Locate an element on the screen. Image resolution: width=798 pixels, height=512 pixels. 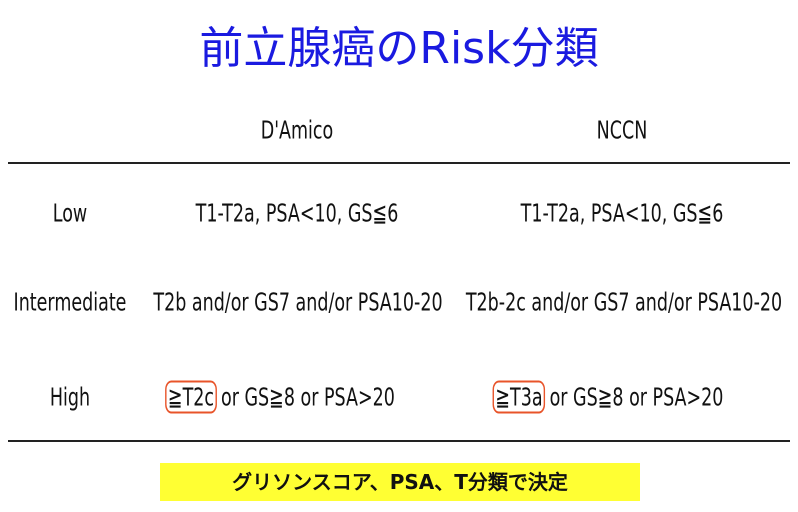
highlight: ≧T3a is located at coordinates (519, 397).